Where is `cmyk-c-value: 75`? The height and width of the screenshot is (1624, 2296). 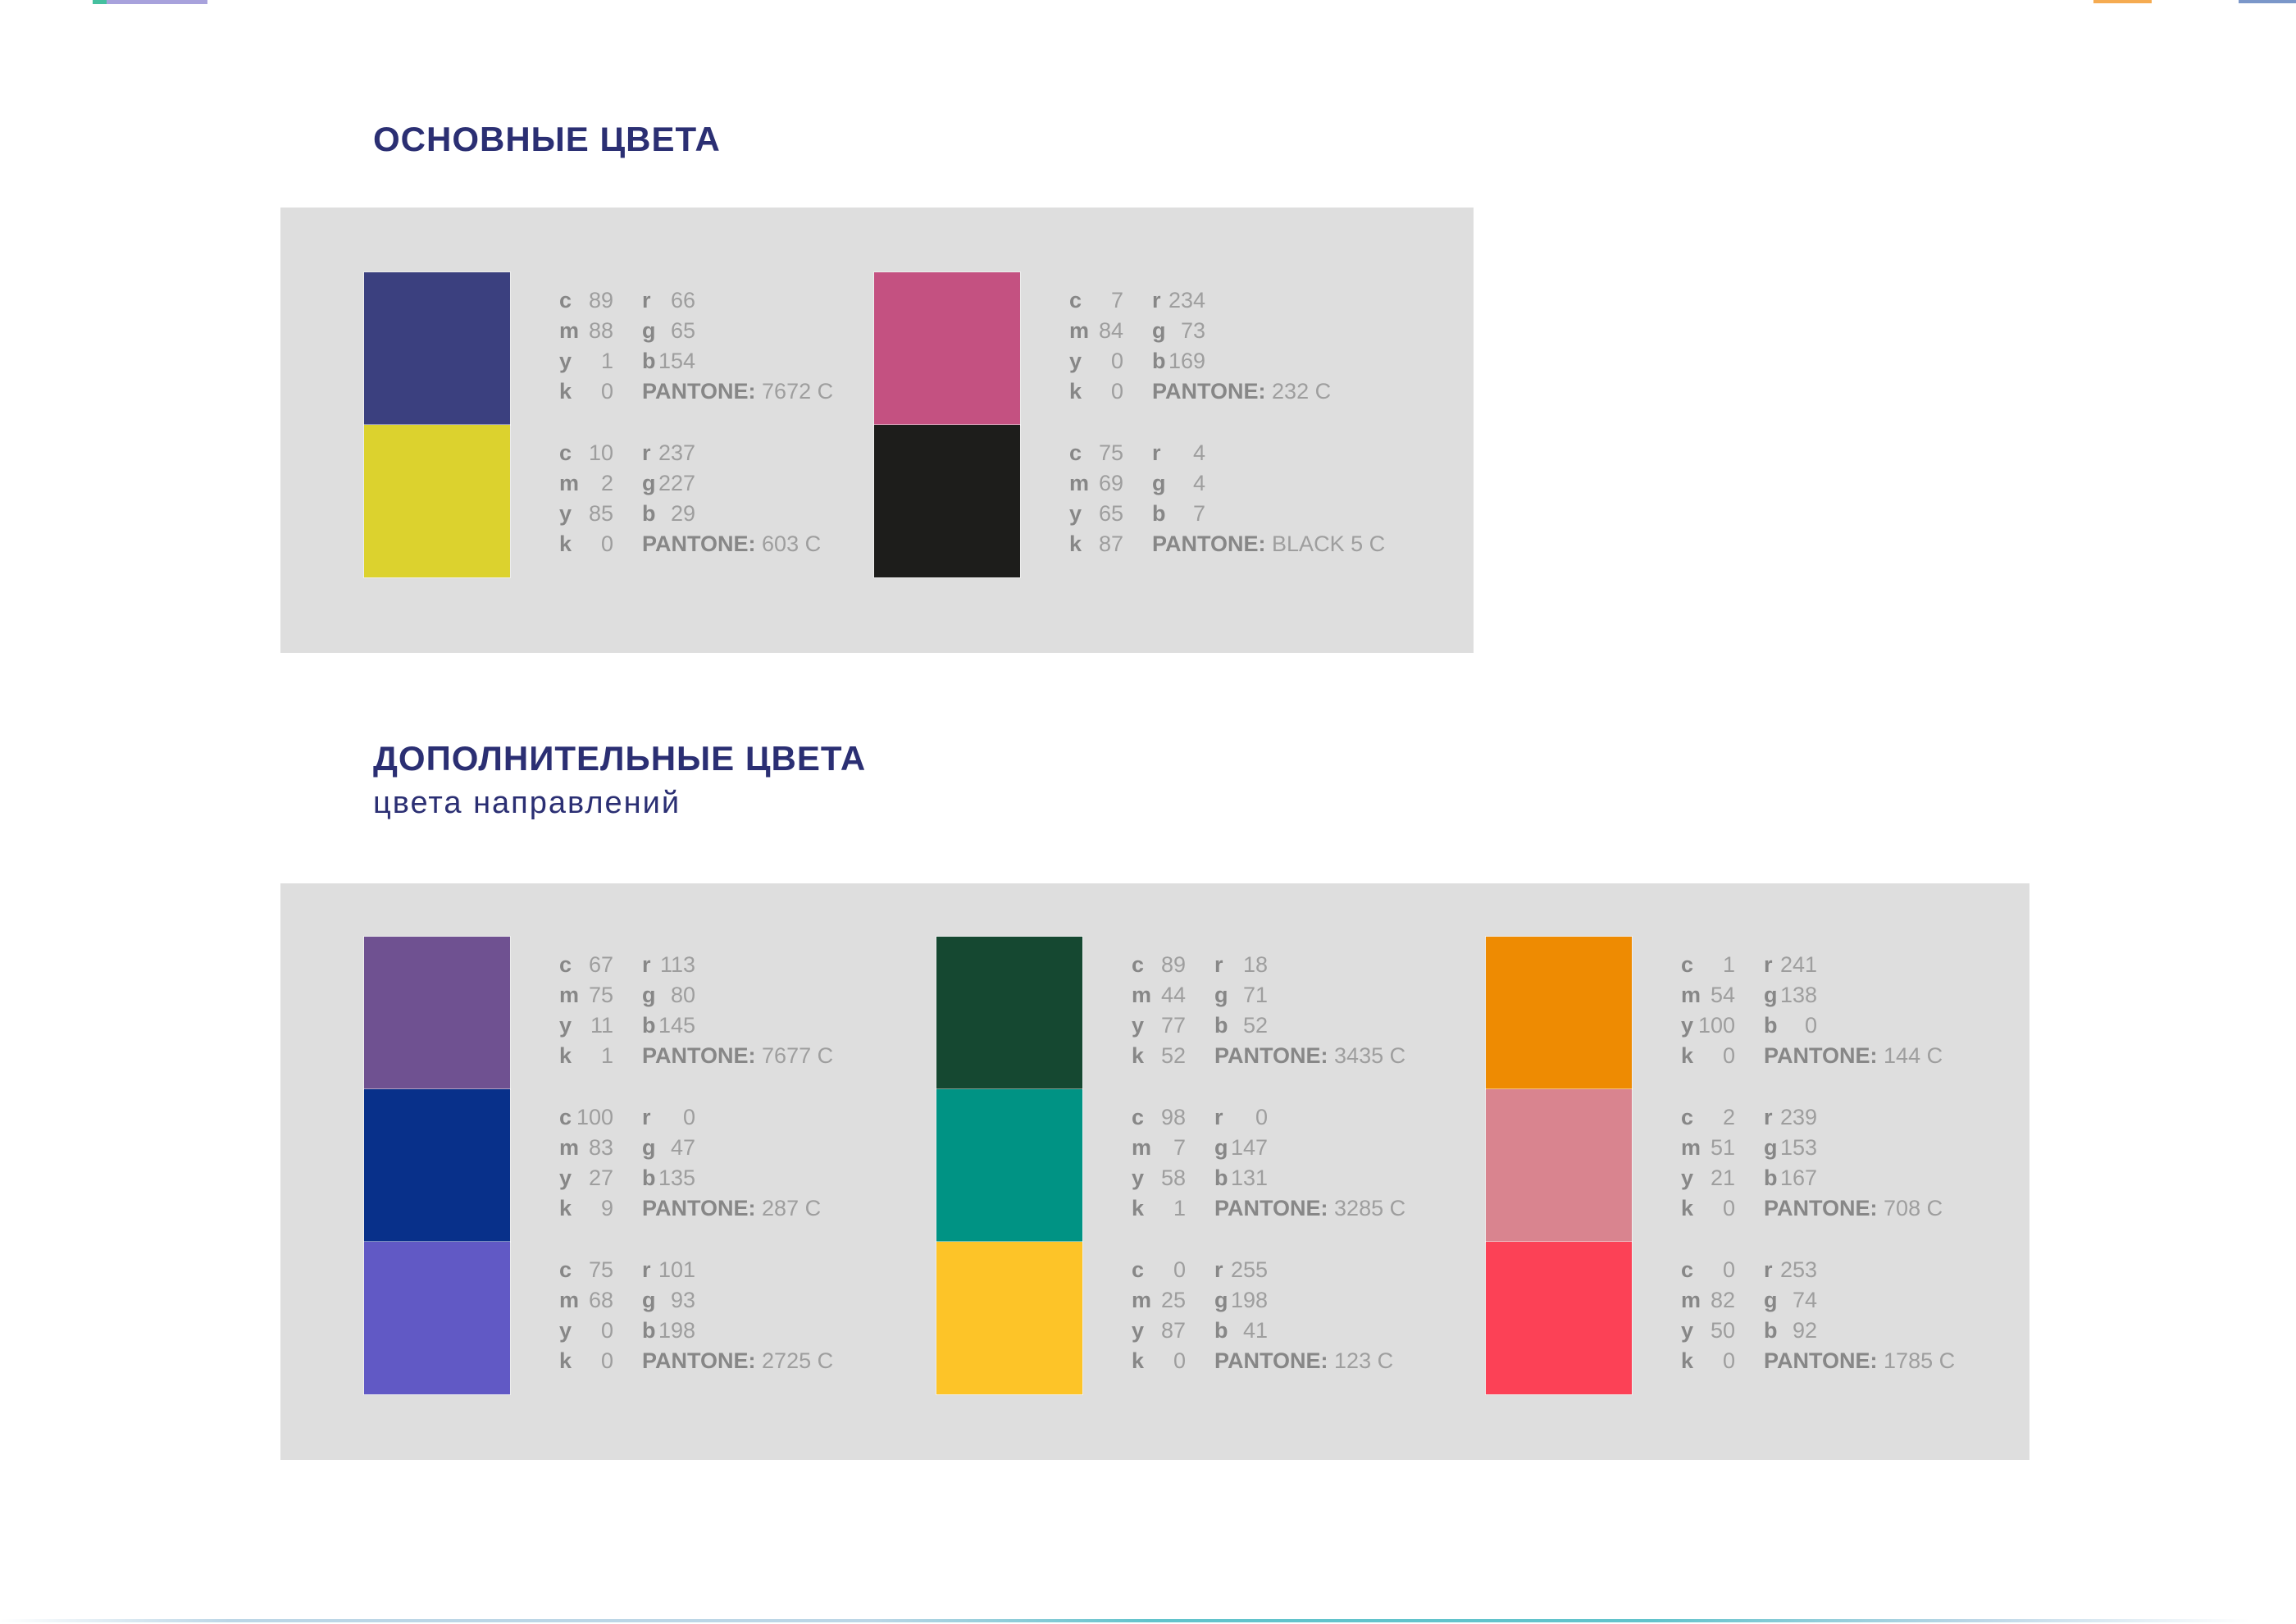 cmyk-c-value: 75 is located at coordinates (600, 1269).